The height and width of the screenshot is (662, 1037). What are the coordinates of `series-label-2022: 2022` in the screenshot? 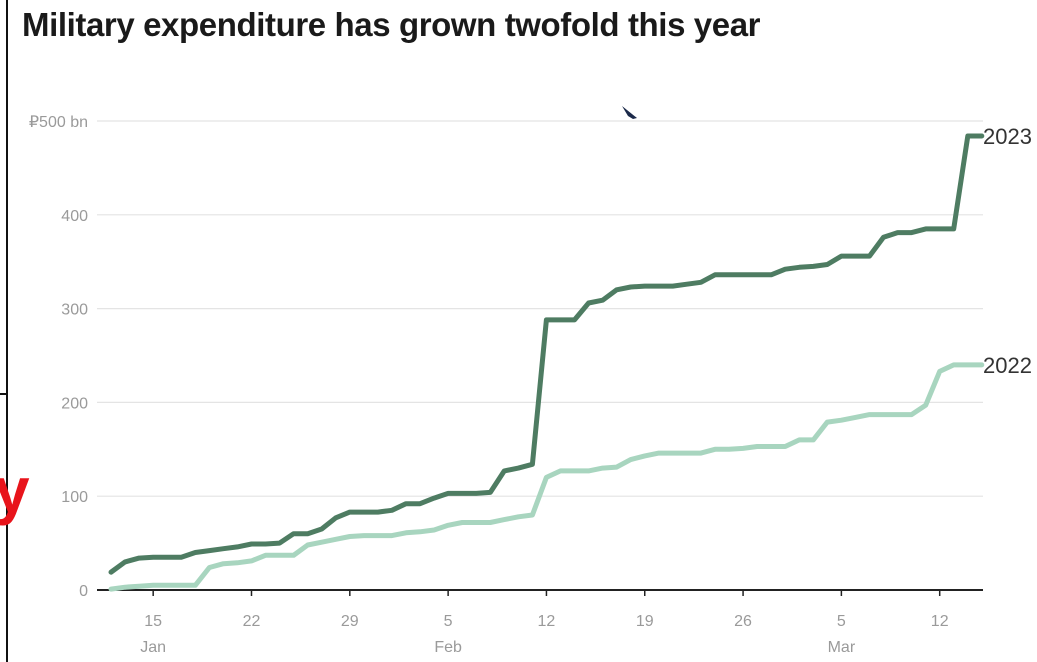 It's located at (1007, 365).